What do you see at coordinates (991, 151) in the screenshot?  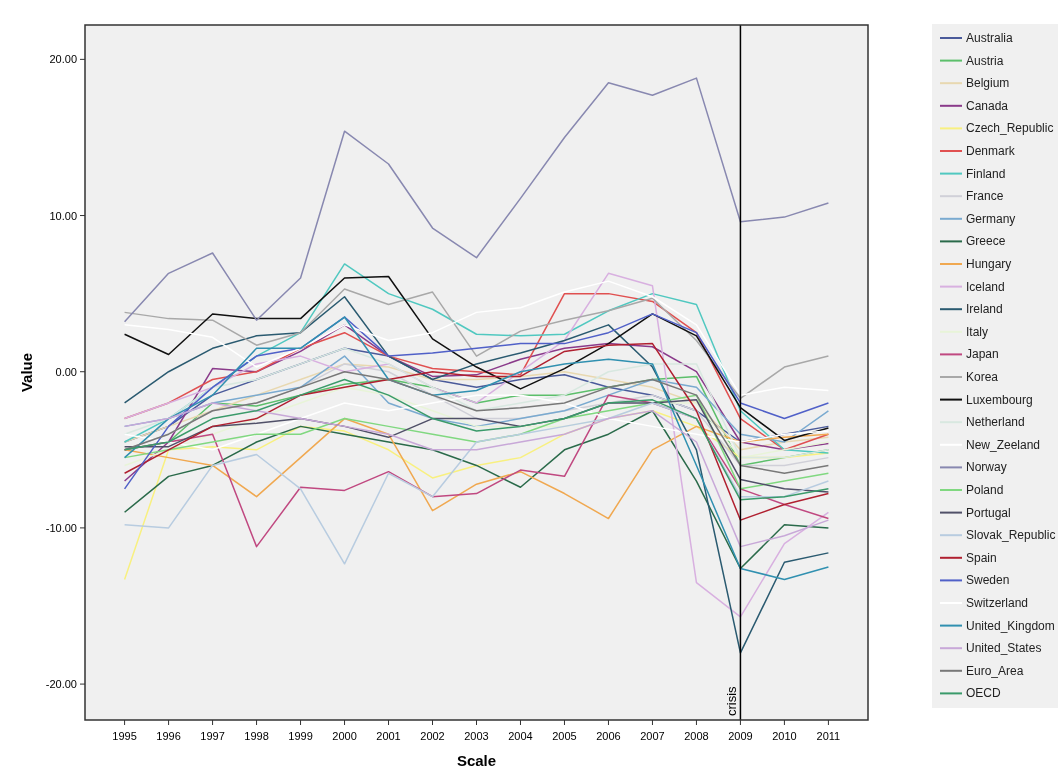 I see `legend-label: Denmark` at bounding box center [991, 151].